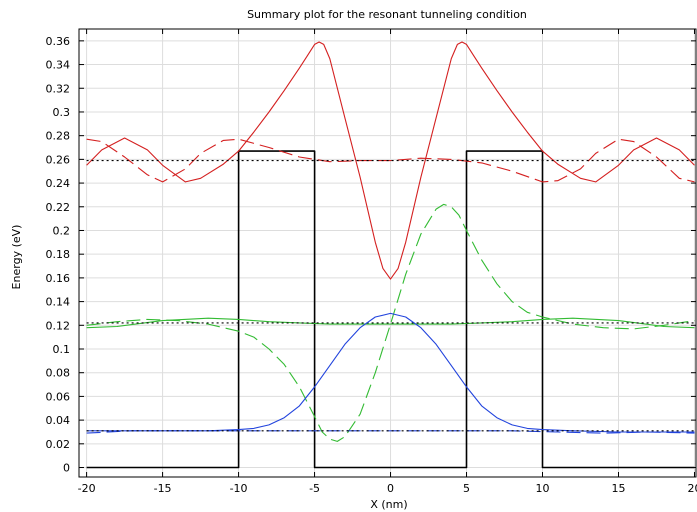 Image resolution: width=697 pixels, height=512 pixels. I want to click on x-tick-label: 5, so click(466, 488).